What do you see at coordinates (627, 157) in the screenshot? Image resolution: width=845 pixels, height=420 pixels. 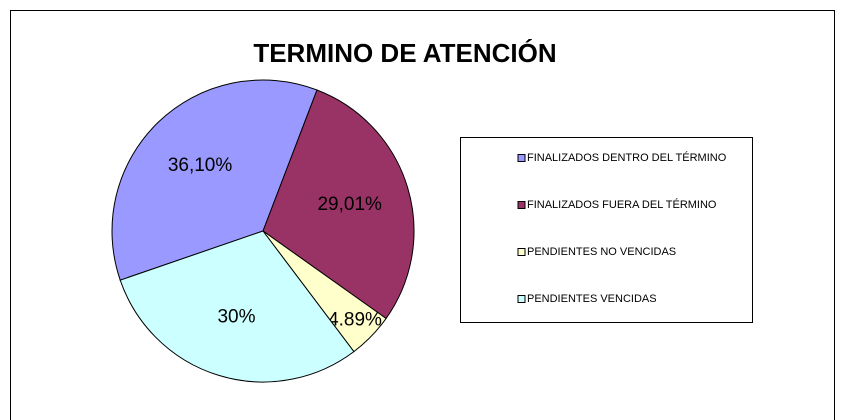 I see `legend-text: FINALIZADOS DENTRO DEL TÉRMINO` at bounding box center [627, 157].